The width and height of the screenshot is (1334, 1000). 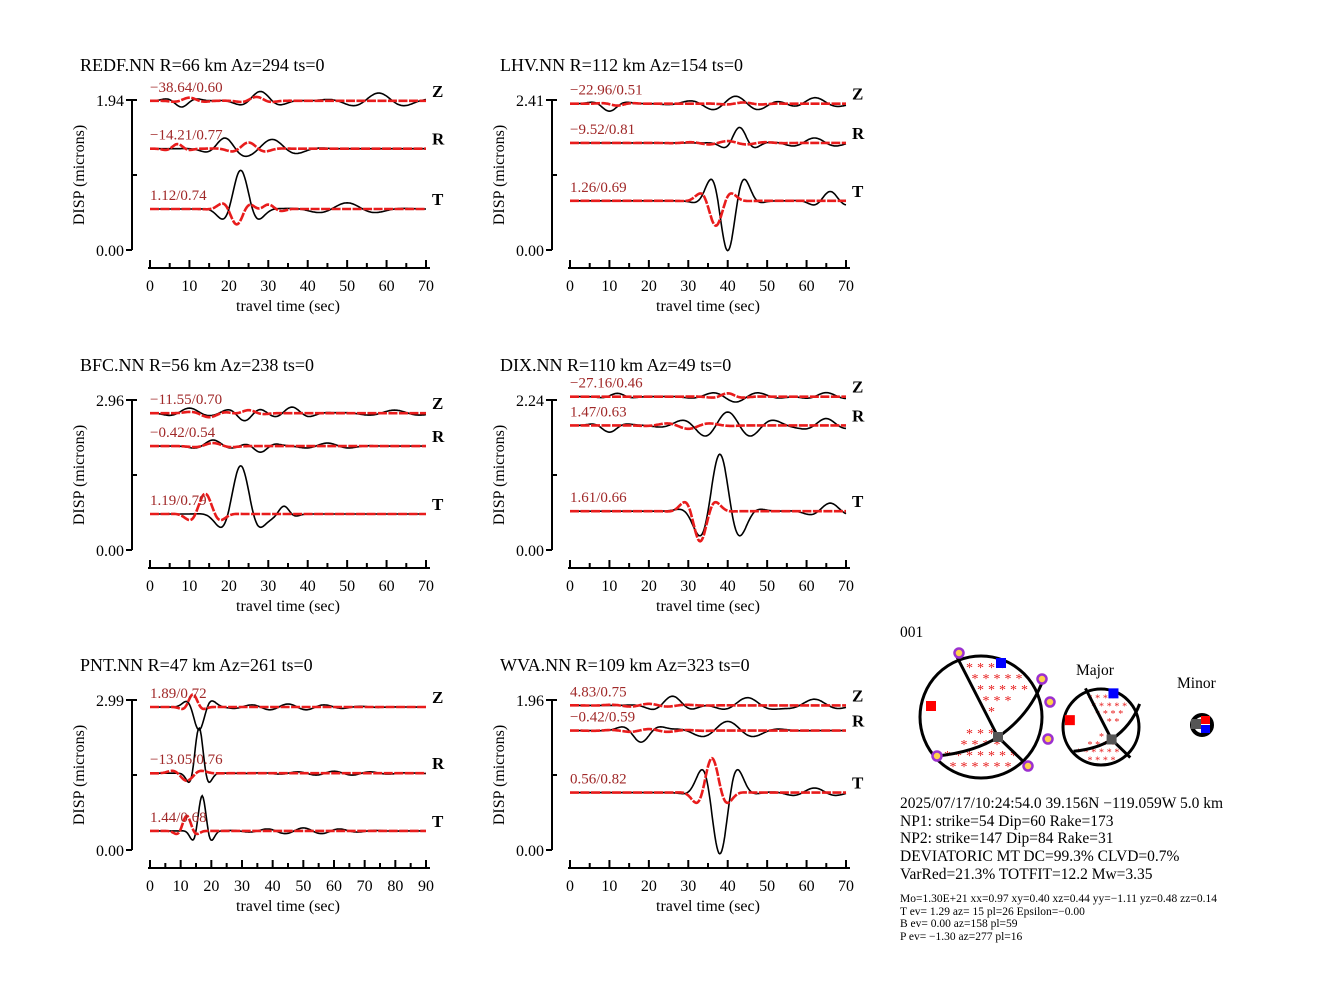 What do you see at coordinates (708, 424) in the screenshot?
I see `observed-trace` at bounding box center [708, 424].